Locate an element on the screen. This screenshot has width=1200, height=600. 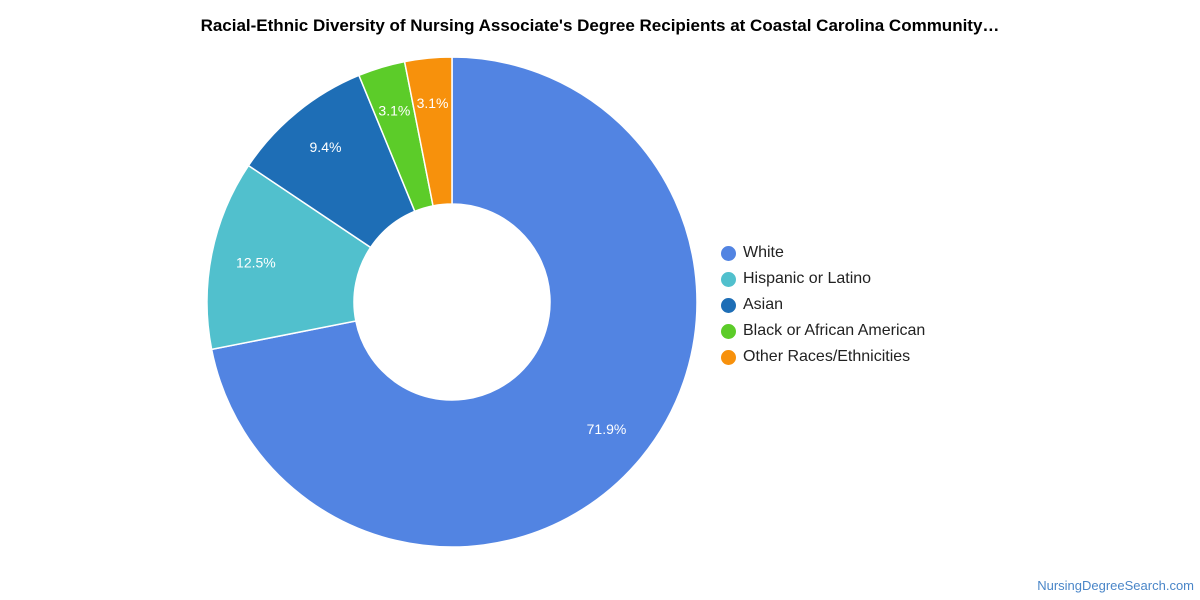
slice-hispanic-or-latino is located at coordinates (289, 257).